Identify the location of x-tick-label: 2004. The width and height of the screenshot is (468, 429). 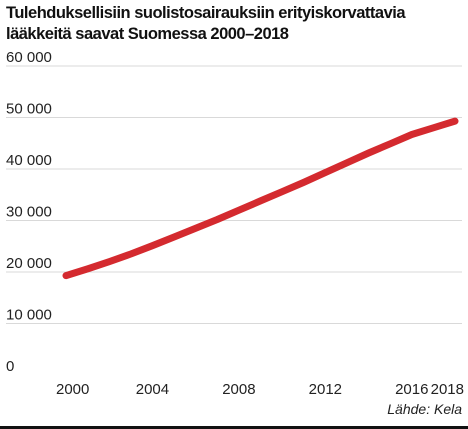
(152, 389).